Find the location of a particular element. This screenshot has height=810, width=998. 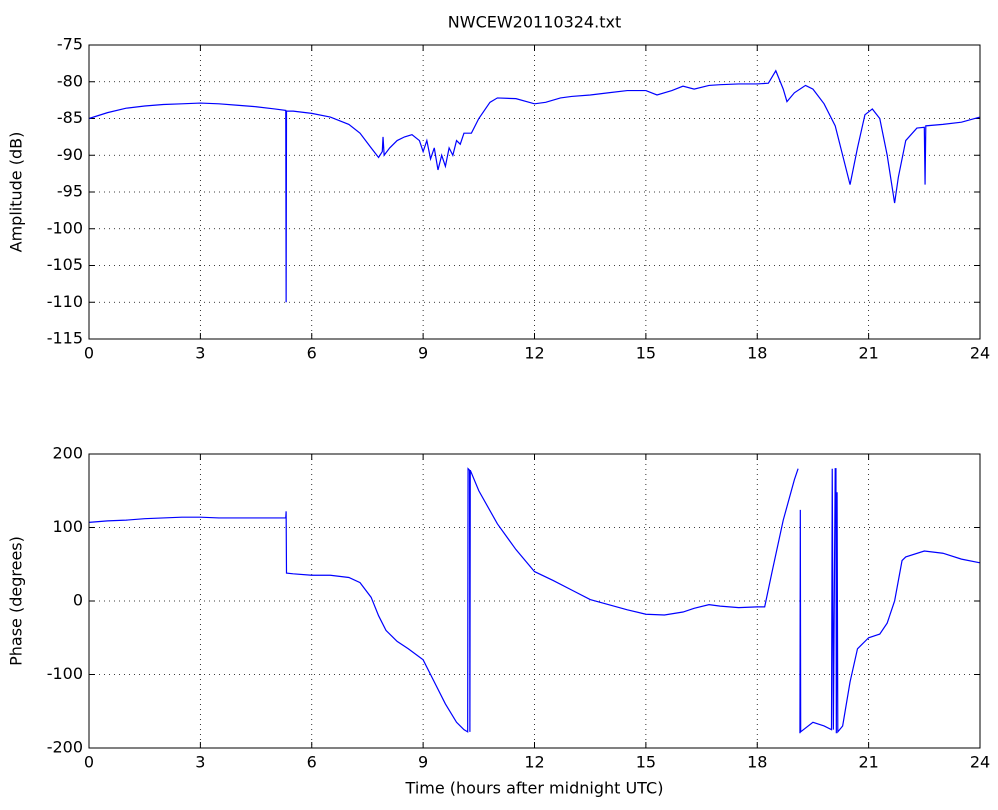

y-tick-label: 100 is located at coordinates (67, 526).